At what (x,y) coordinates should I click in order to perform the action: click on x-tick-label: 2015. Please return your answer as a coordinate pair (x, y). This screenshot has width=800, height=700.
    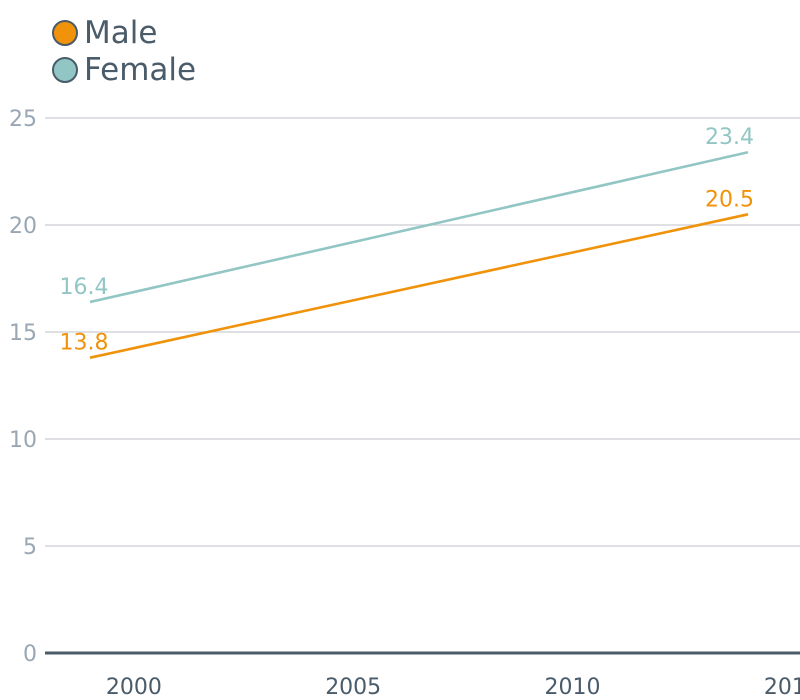
    Looking at the image, I should click on (782, 687).